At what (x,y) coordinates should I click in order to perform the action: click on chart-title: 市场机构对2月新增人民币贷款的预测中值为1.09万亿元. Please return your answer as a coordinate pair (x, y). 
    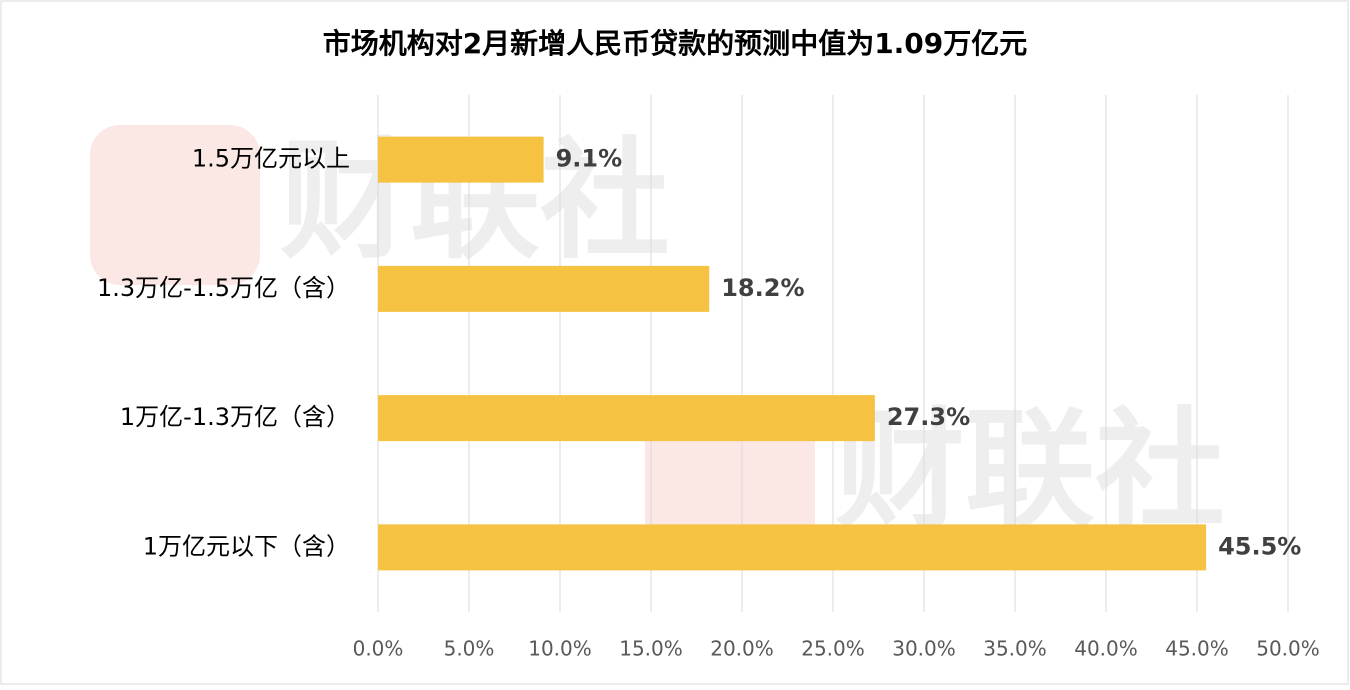
    Looking at the image, I should click on (675, 43).